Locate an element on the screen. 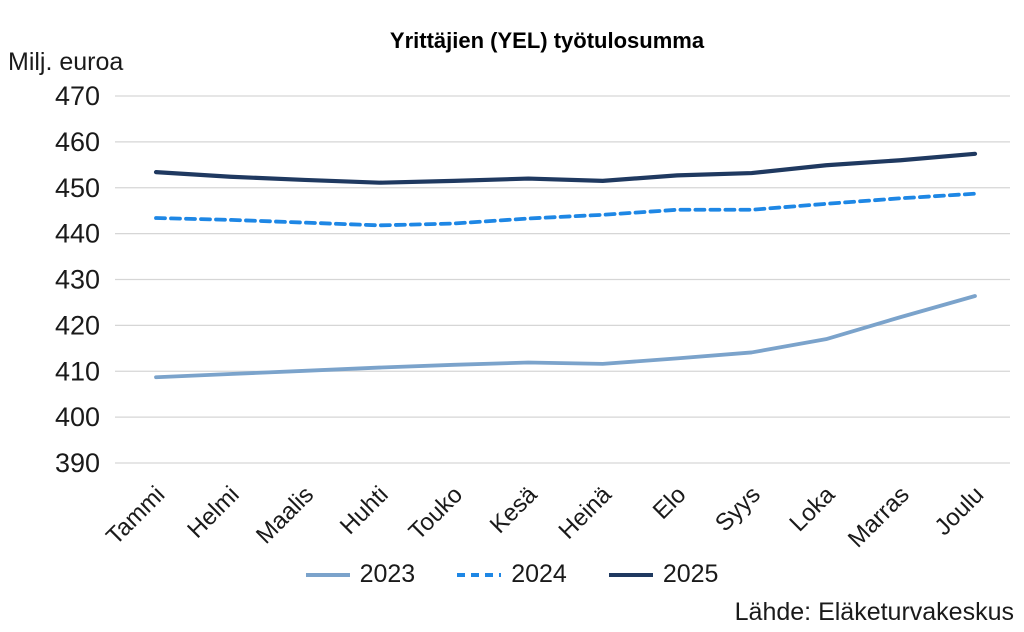  chart-legend: 2023 2024 2025 is located at coordinates (512, 574).